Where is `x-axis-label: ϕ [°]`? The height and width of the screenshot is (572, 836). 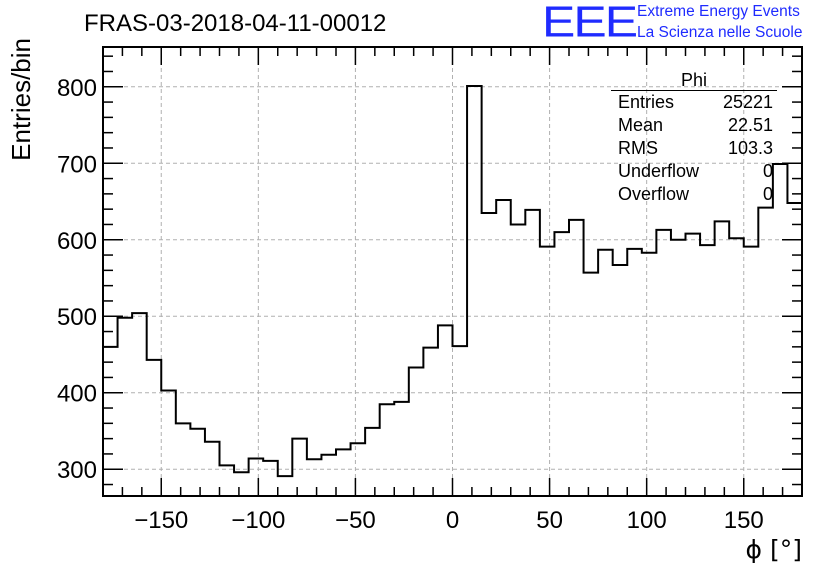 x-axis-label: ϕ [°] is located at coordinates (774, 549).